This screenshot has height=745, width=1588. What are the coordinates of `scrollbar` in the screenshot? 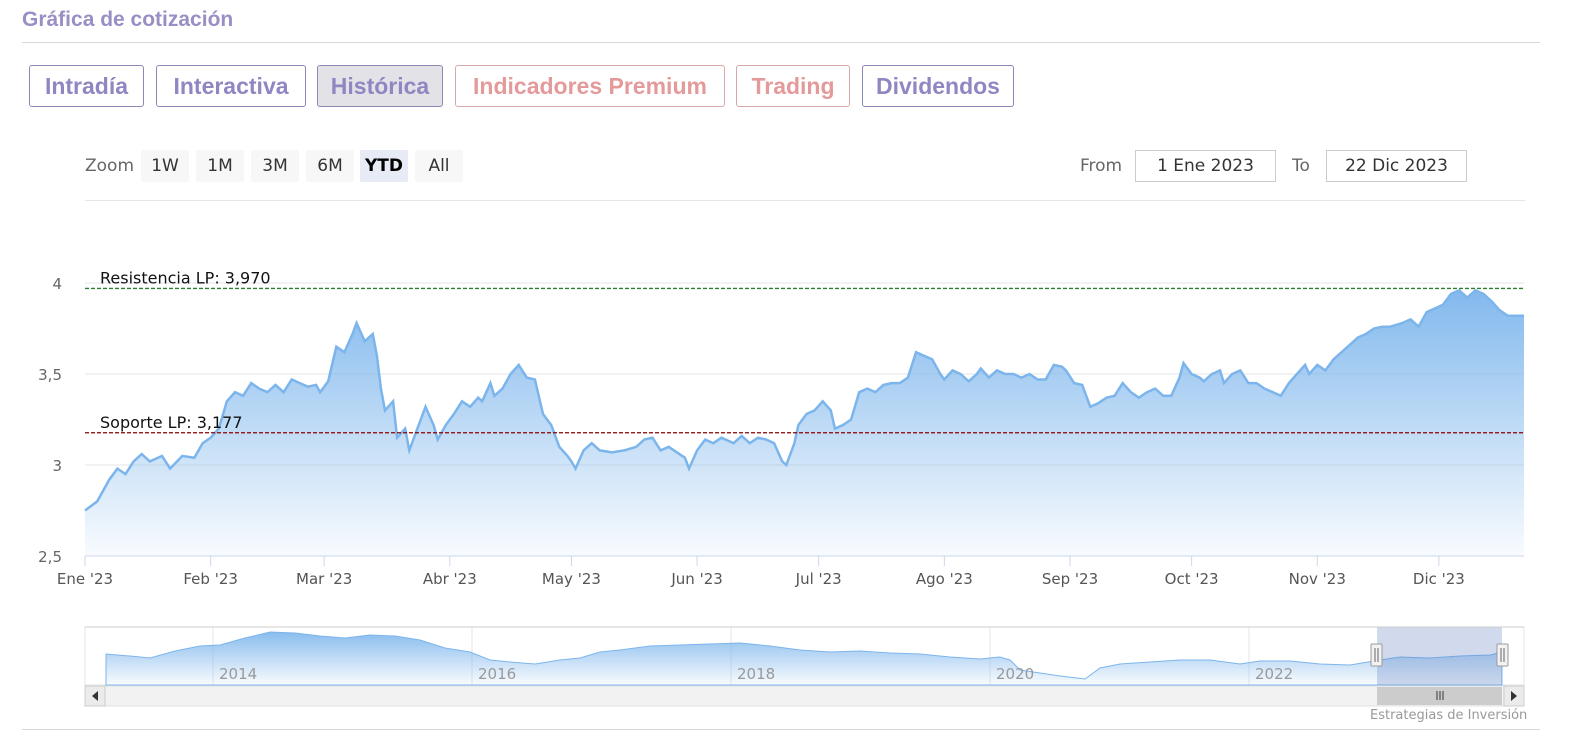 It's located at (804, 696).